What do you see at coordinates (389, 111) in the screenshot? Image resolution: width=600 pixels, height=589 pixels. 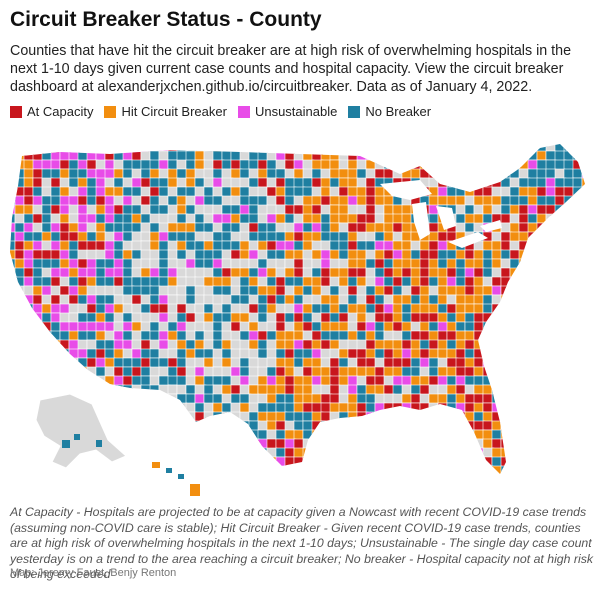 I see `legend-item-no-breaker: No Breaker` at bounding box center [389, 111].